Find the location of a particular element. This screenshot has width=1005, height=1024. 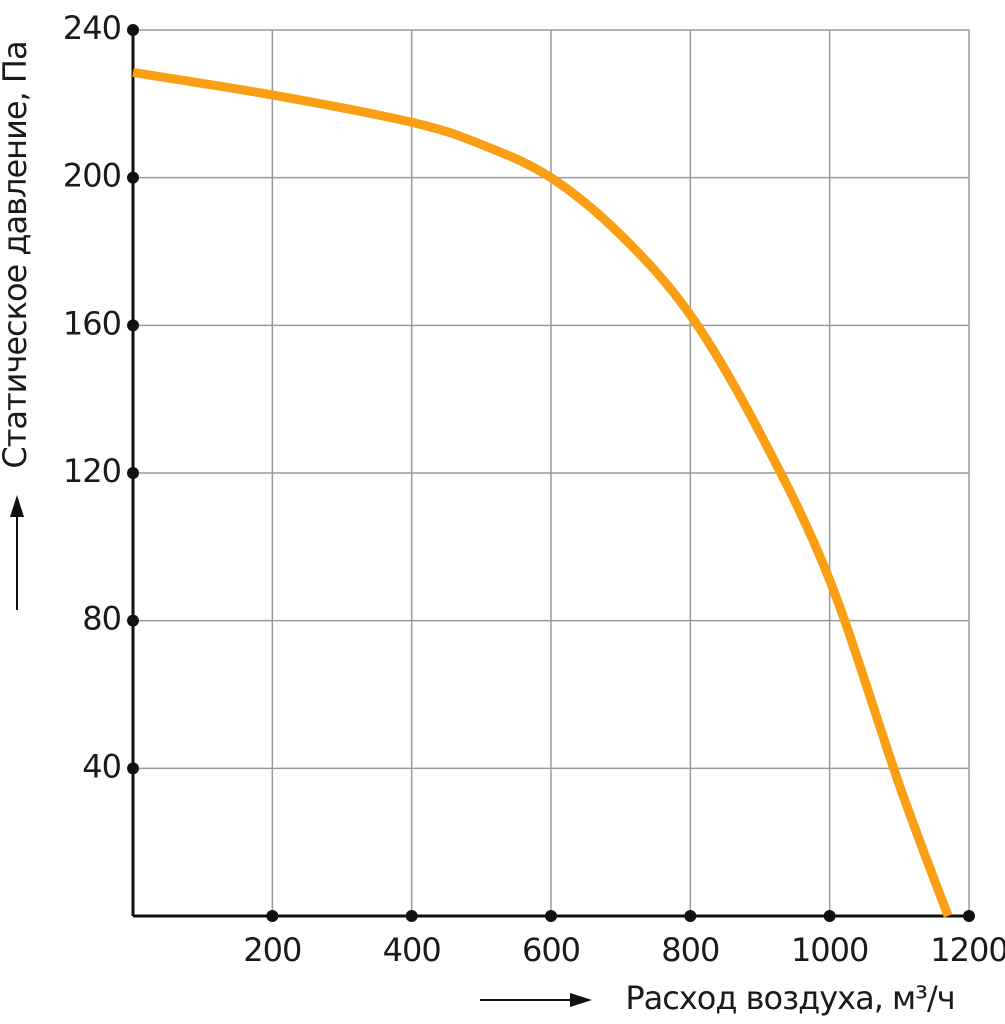

x-arrow is located at coordinates (536, 1000).